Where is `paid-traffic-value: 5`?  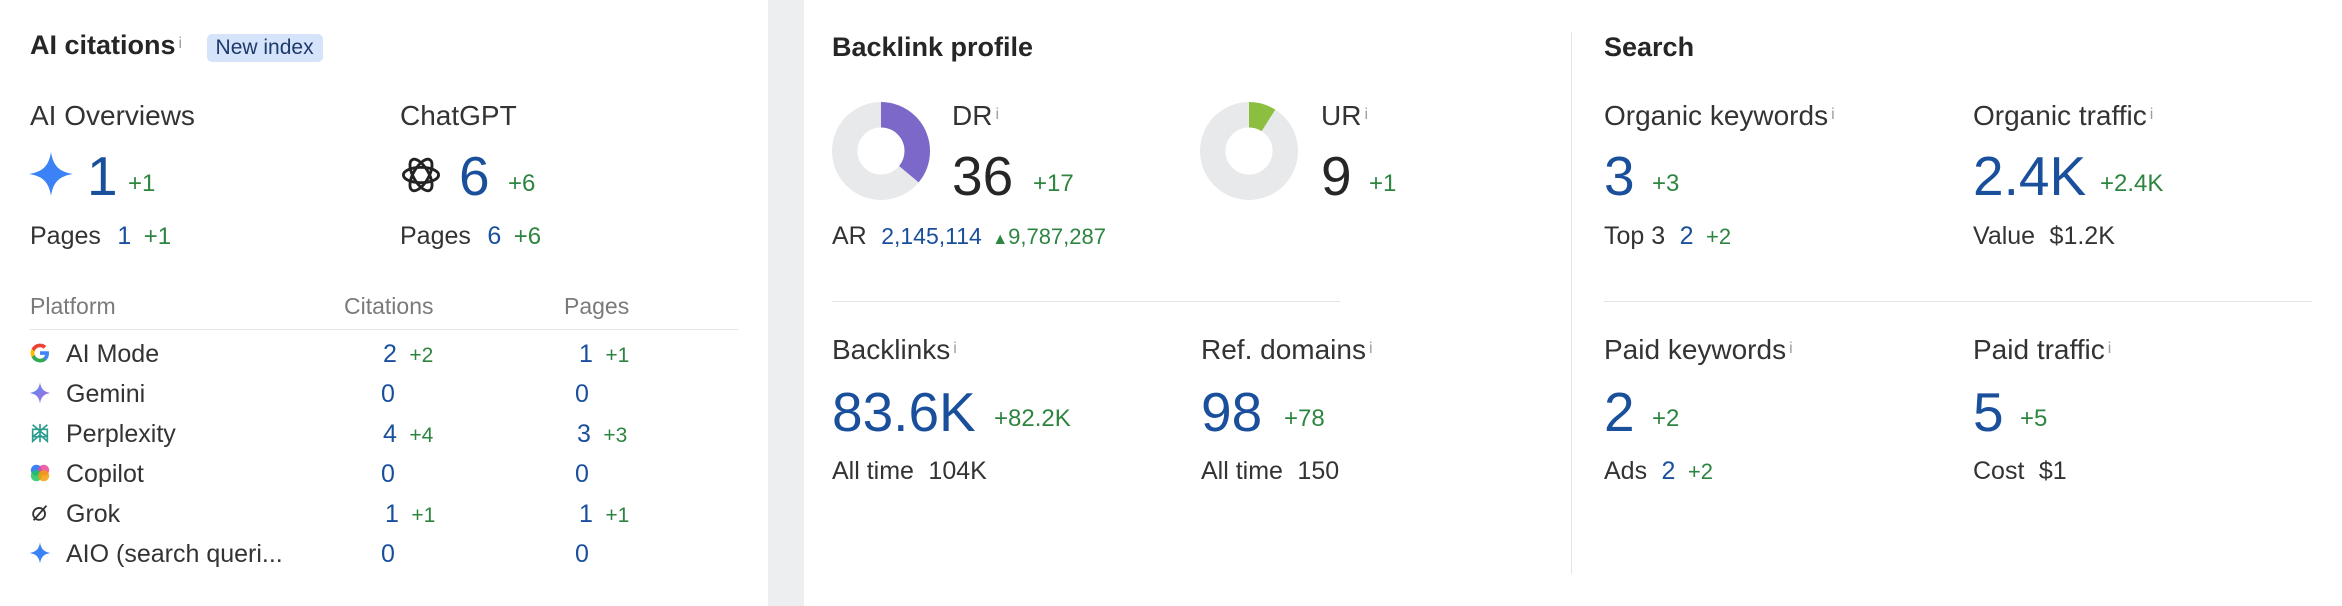
paid-traffic-value: 5 is located at coordinates (1988, 412).